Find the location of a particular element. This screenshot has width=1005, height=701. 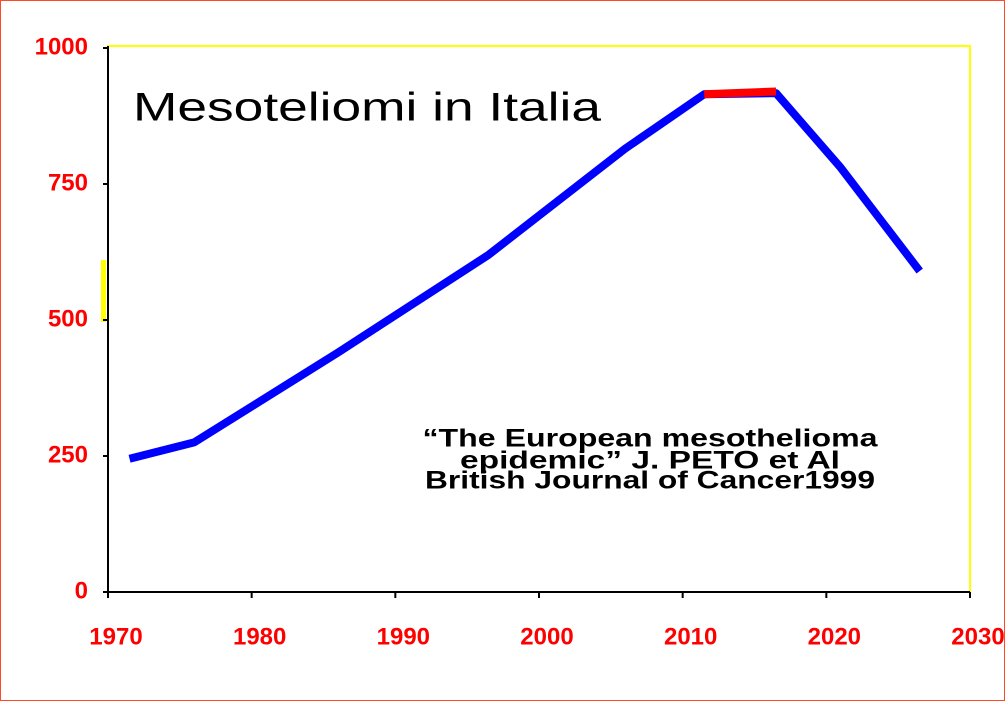

line-series is located at coordinates (740, 93).